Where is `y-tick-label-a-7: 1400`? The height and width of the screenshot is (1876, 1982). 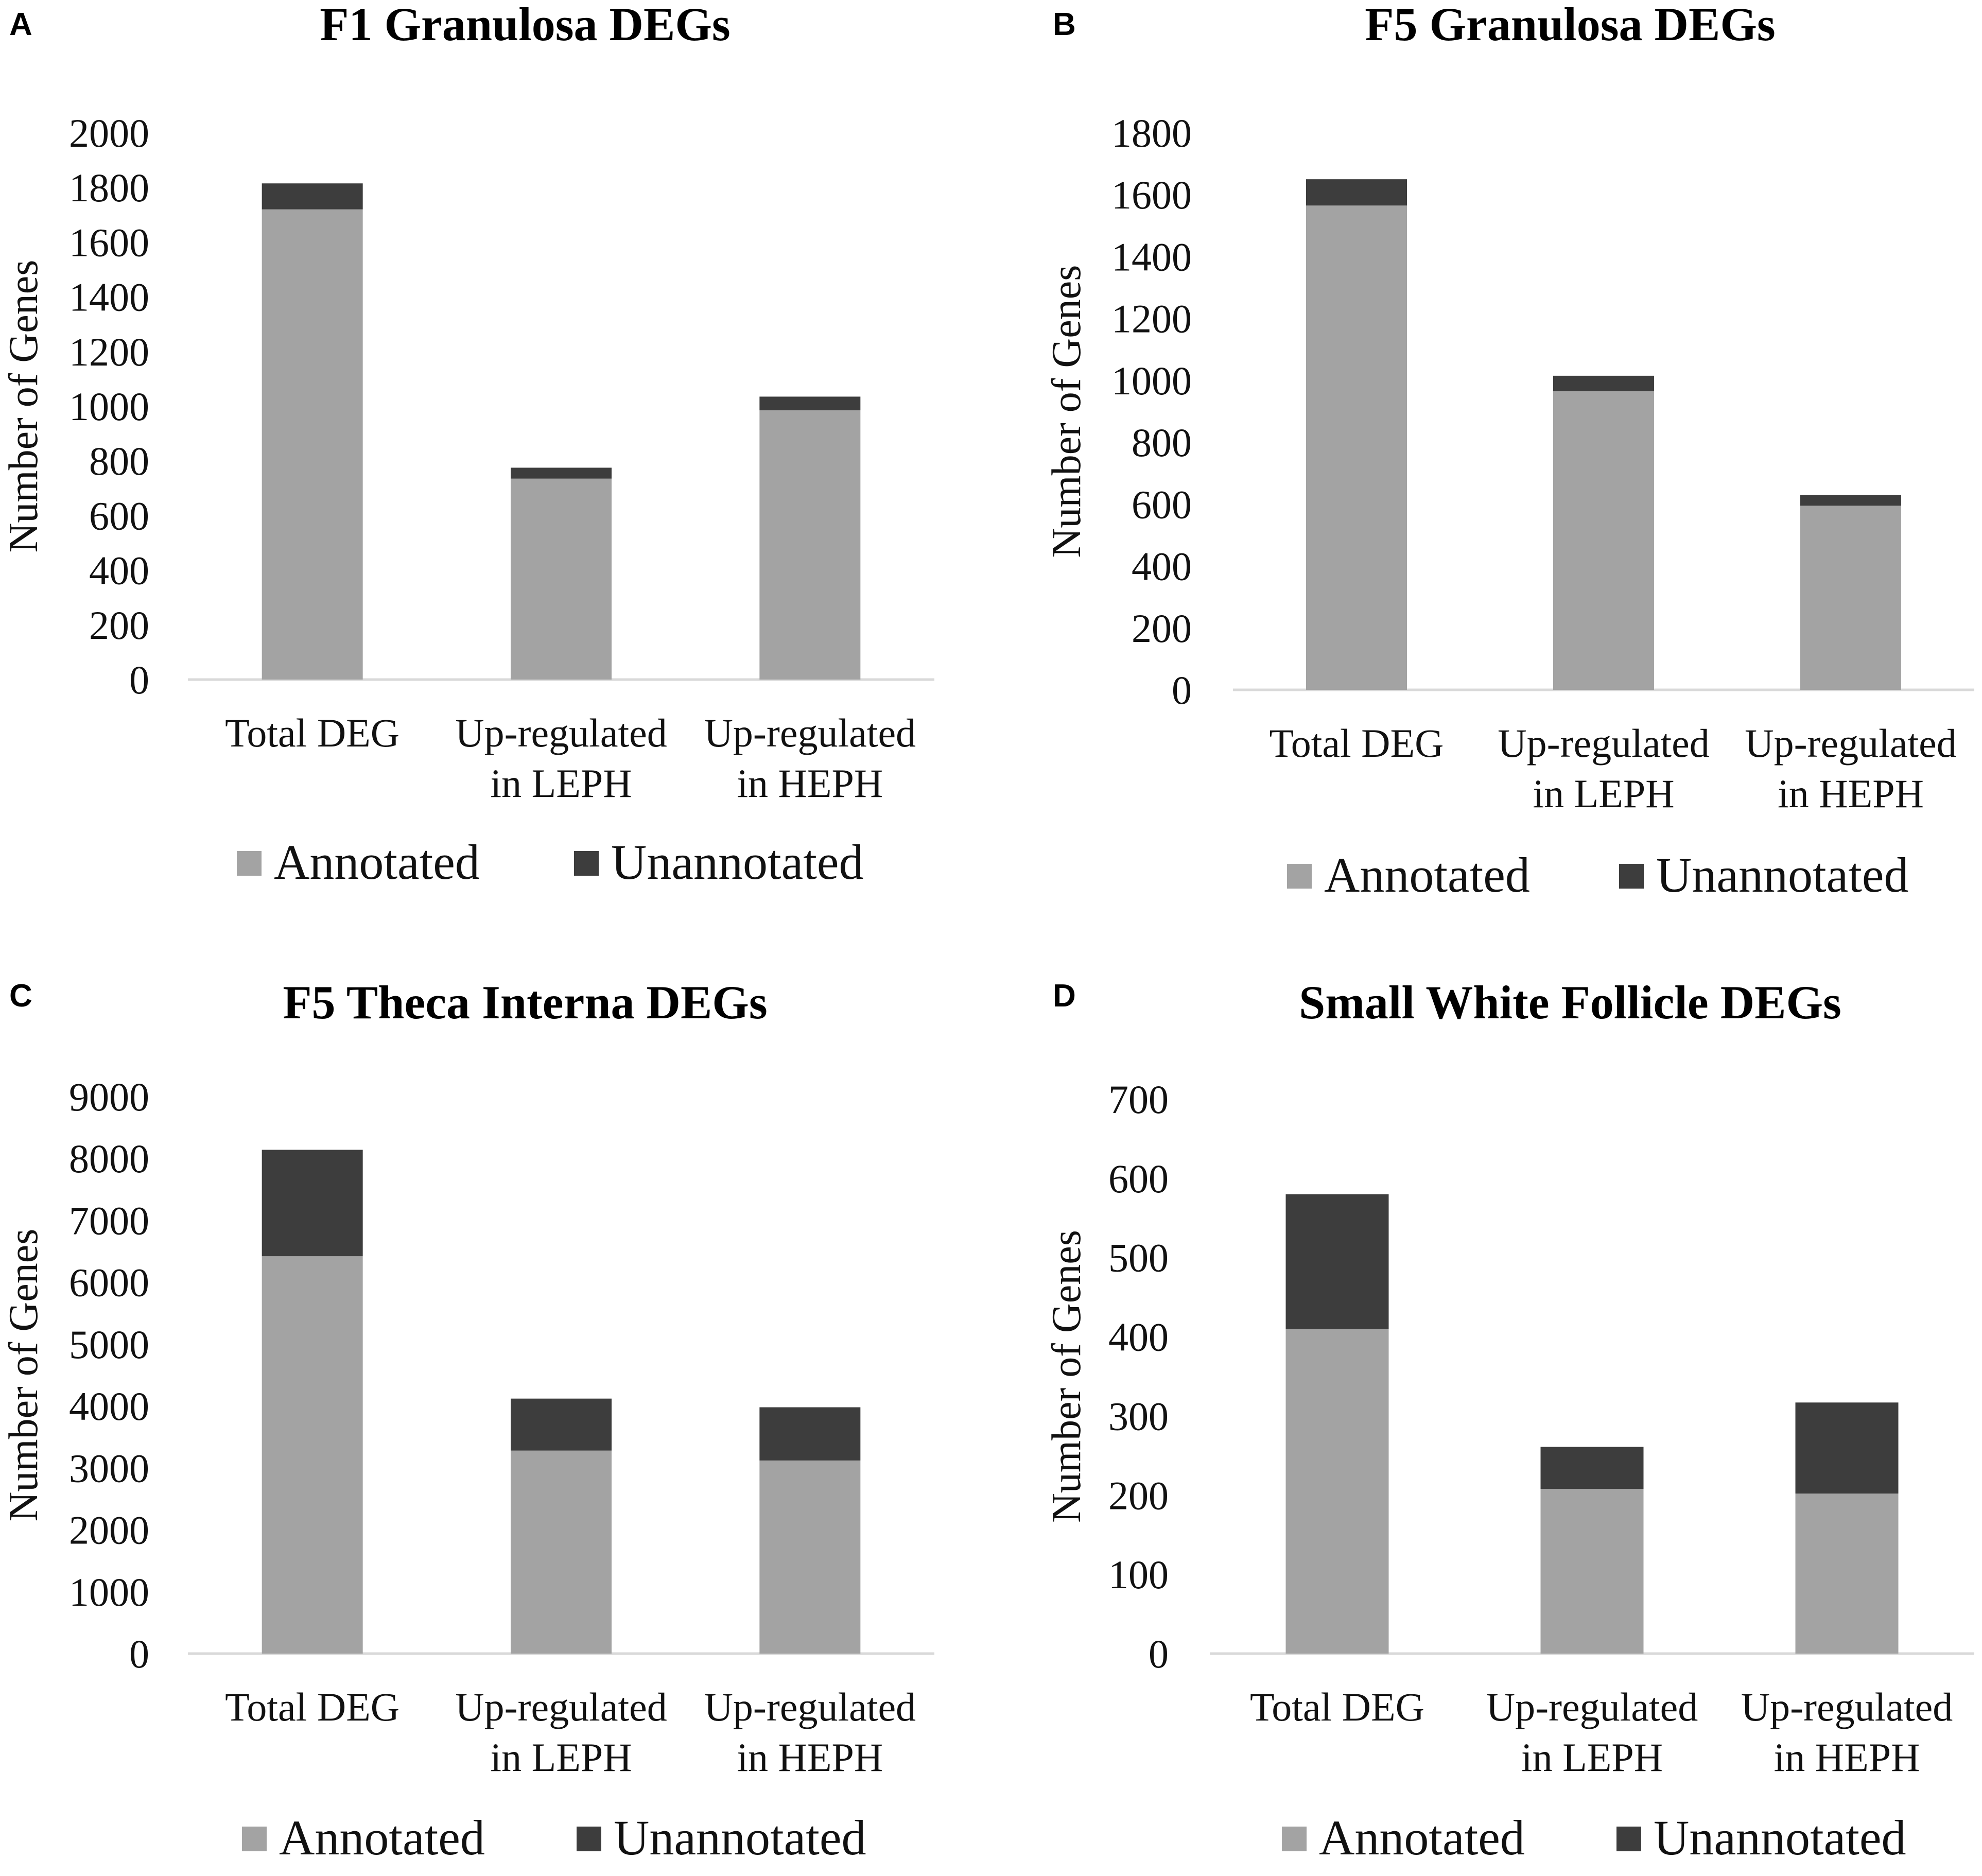 y-tick-label-a-7: 1400 is located at coordinates (109, 297).